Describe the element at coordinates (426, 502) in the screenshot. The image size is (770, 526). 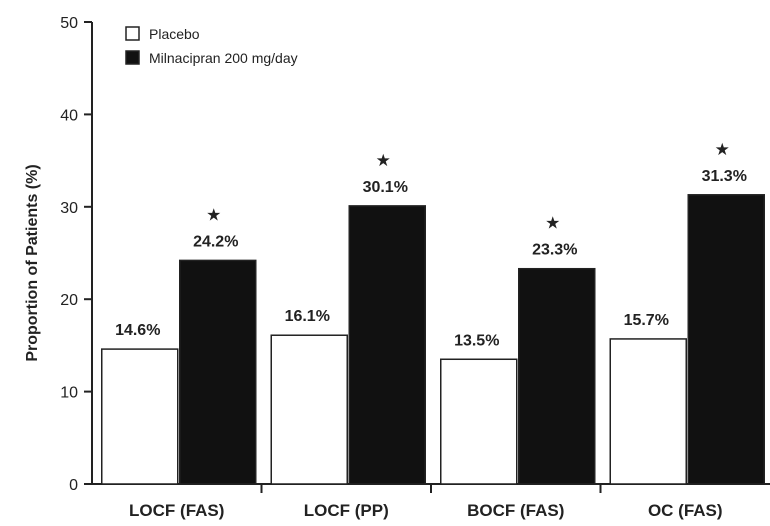
I see `x-ticks: LOCF (FAS) LOCF (PP) BOCF (FAS) OC (FAS)` at that location.